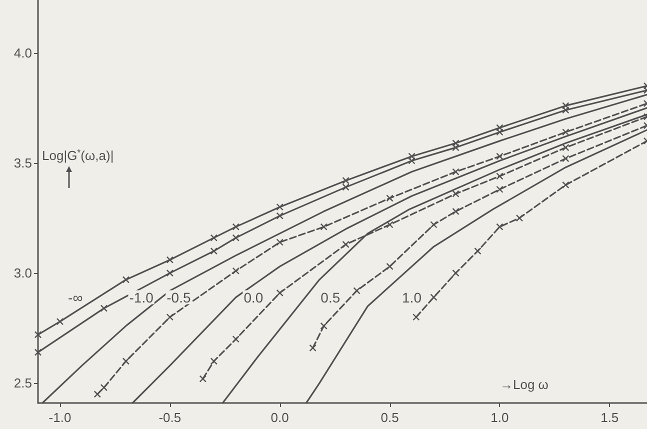  Describe the element at coordinates (254, 297) in the screenshot. I see `annotation: 0.0` at that location.